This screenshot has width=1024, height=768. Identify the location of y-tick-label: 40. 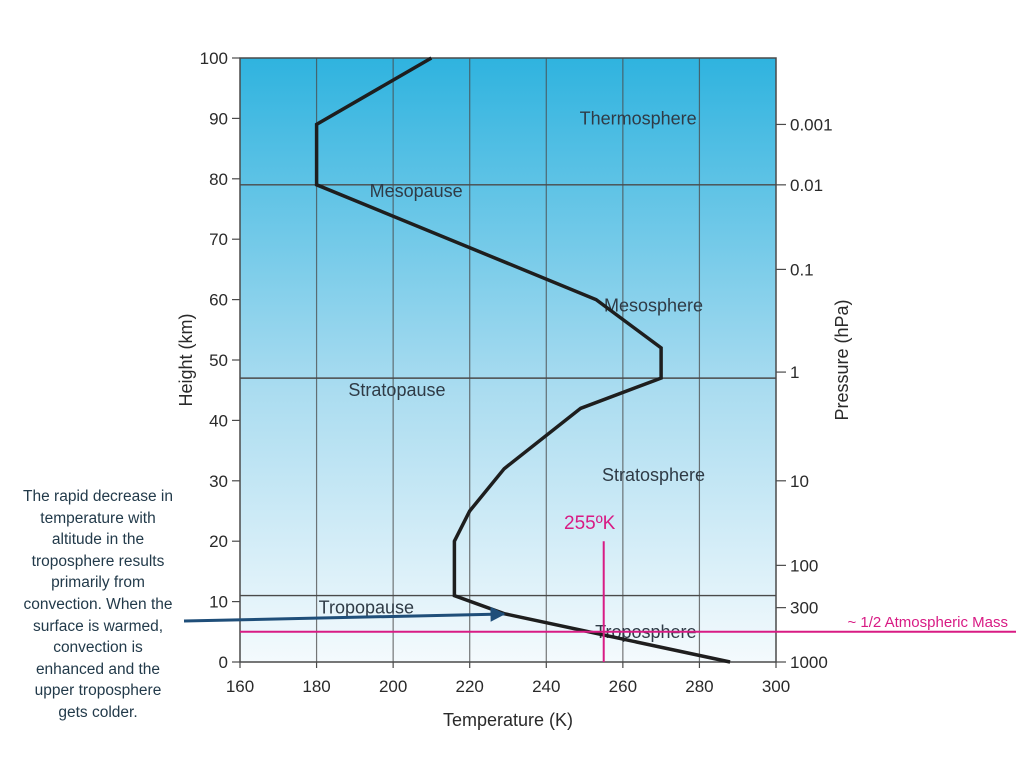
(218, 420).